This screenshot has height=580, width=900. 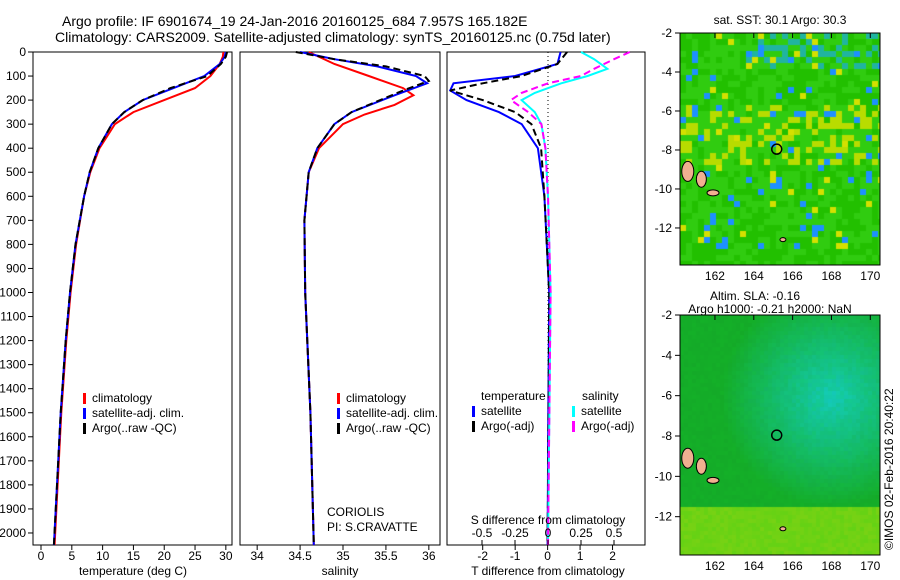 I want to click on sla-map-title: Altim. SLA: -0.16, so click(x=755, y=296).